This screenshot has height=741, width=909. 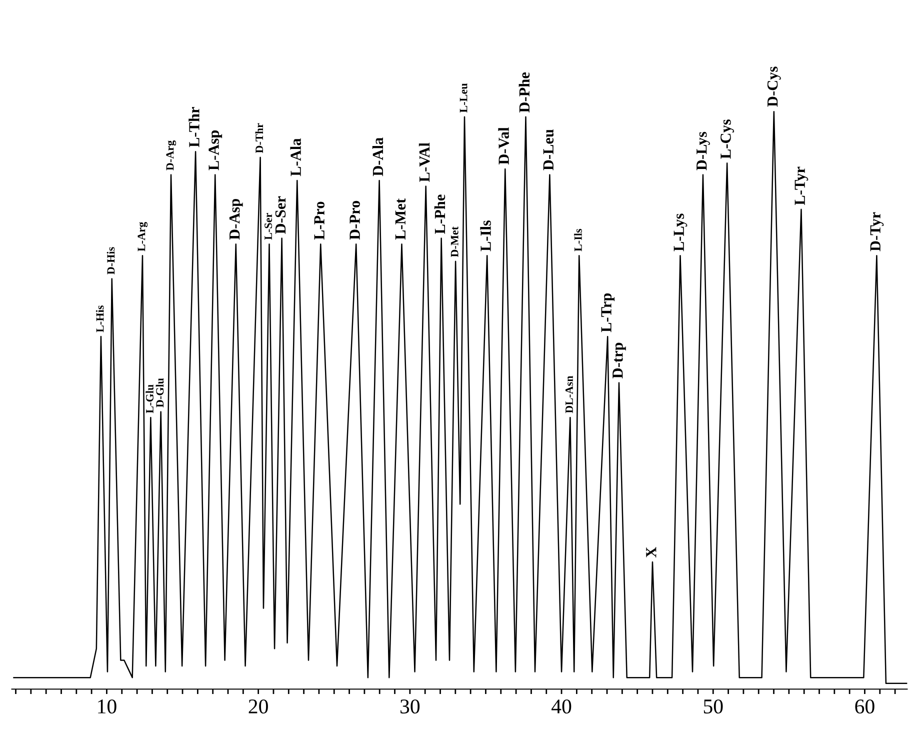 I want to click on annotation: L-Ala, so click(x=295, y=157).